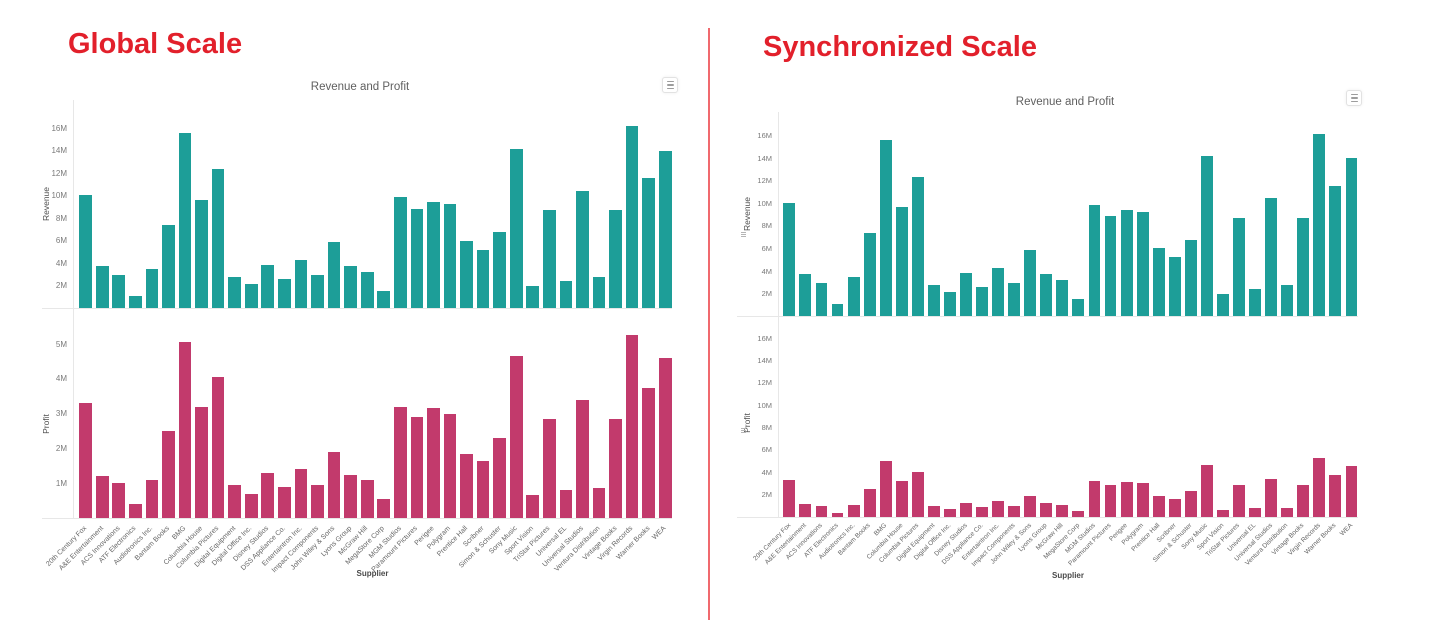  I want to click on axis-sync-icon, so click(743, 430).